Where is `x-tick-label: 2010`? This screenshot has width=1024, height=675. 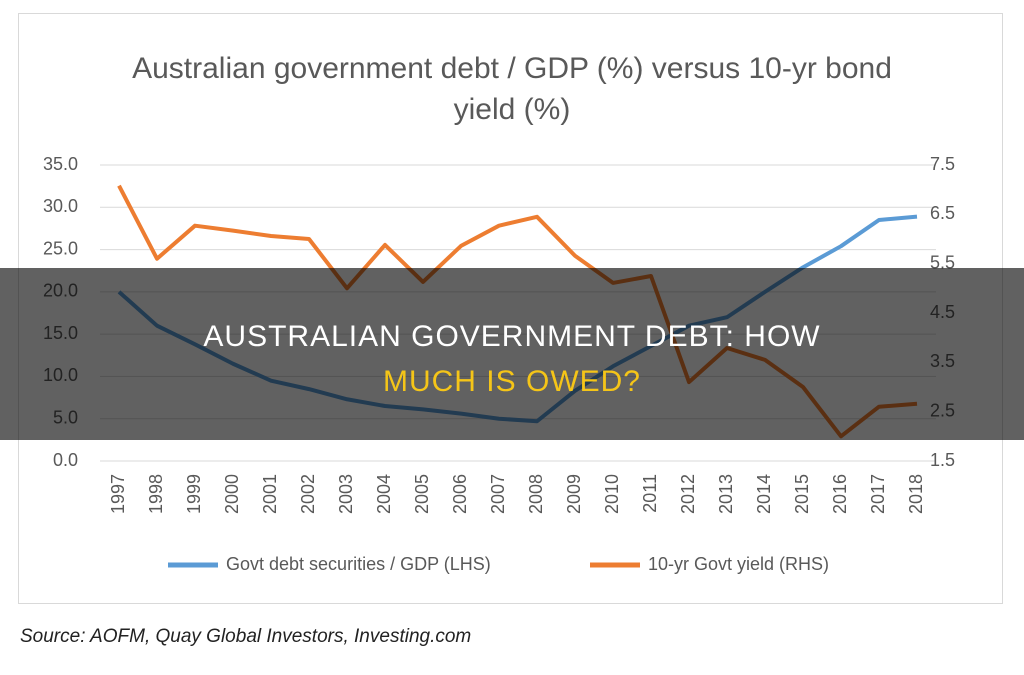 x-tick-label: 2010 is located at coordinates (612, 494).